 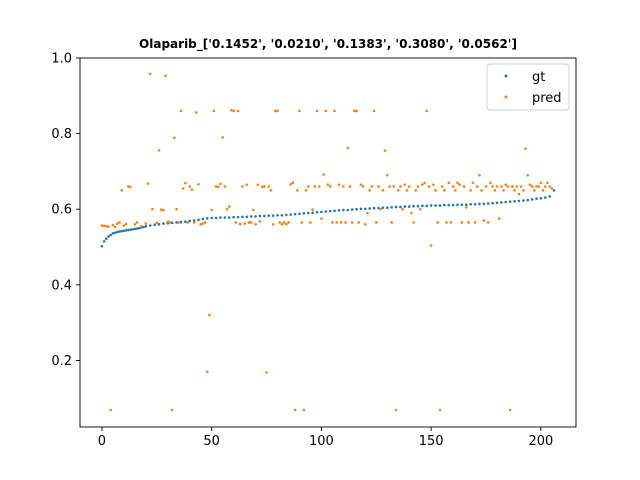 What do you see at coordinates (328, 218) in the screenshot?
I see `series-gt` at bounding box center [328, 218].